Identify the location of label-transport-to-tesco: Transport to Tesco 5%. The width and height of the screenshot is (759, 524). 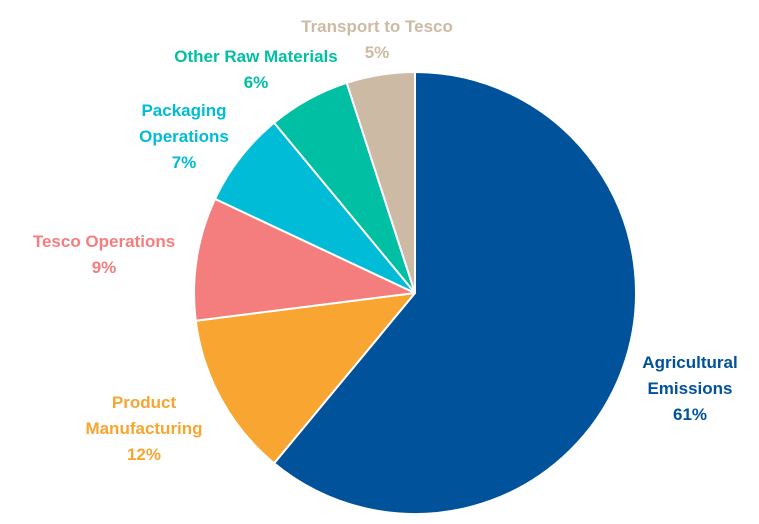
(377, 40).